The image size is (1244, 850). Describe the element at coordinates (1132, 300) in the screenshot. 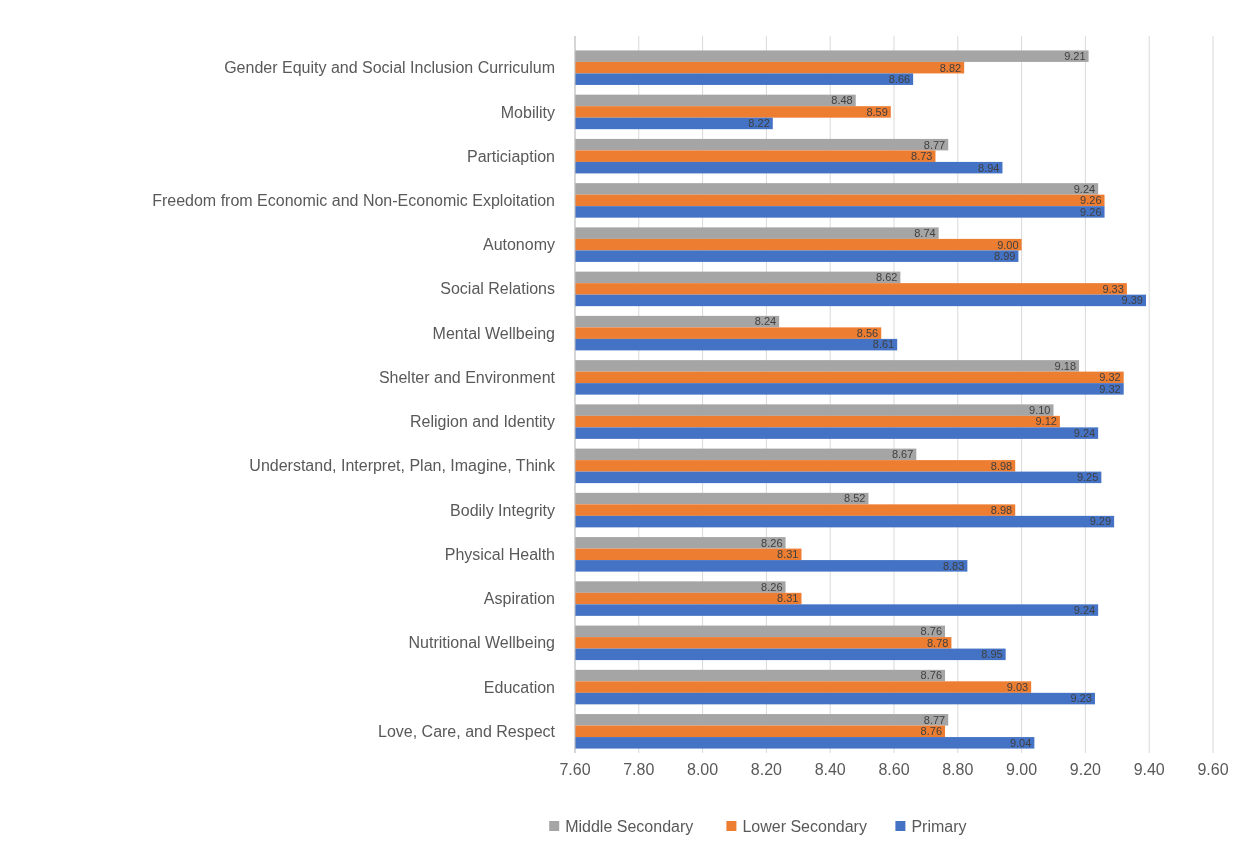

I see `data-label: 9.39` at that location.